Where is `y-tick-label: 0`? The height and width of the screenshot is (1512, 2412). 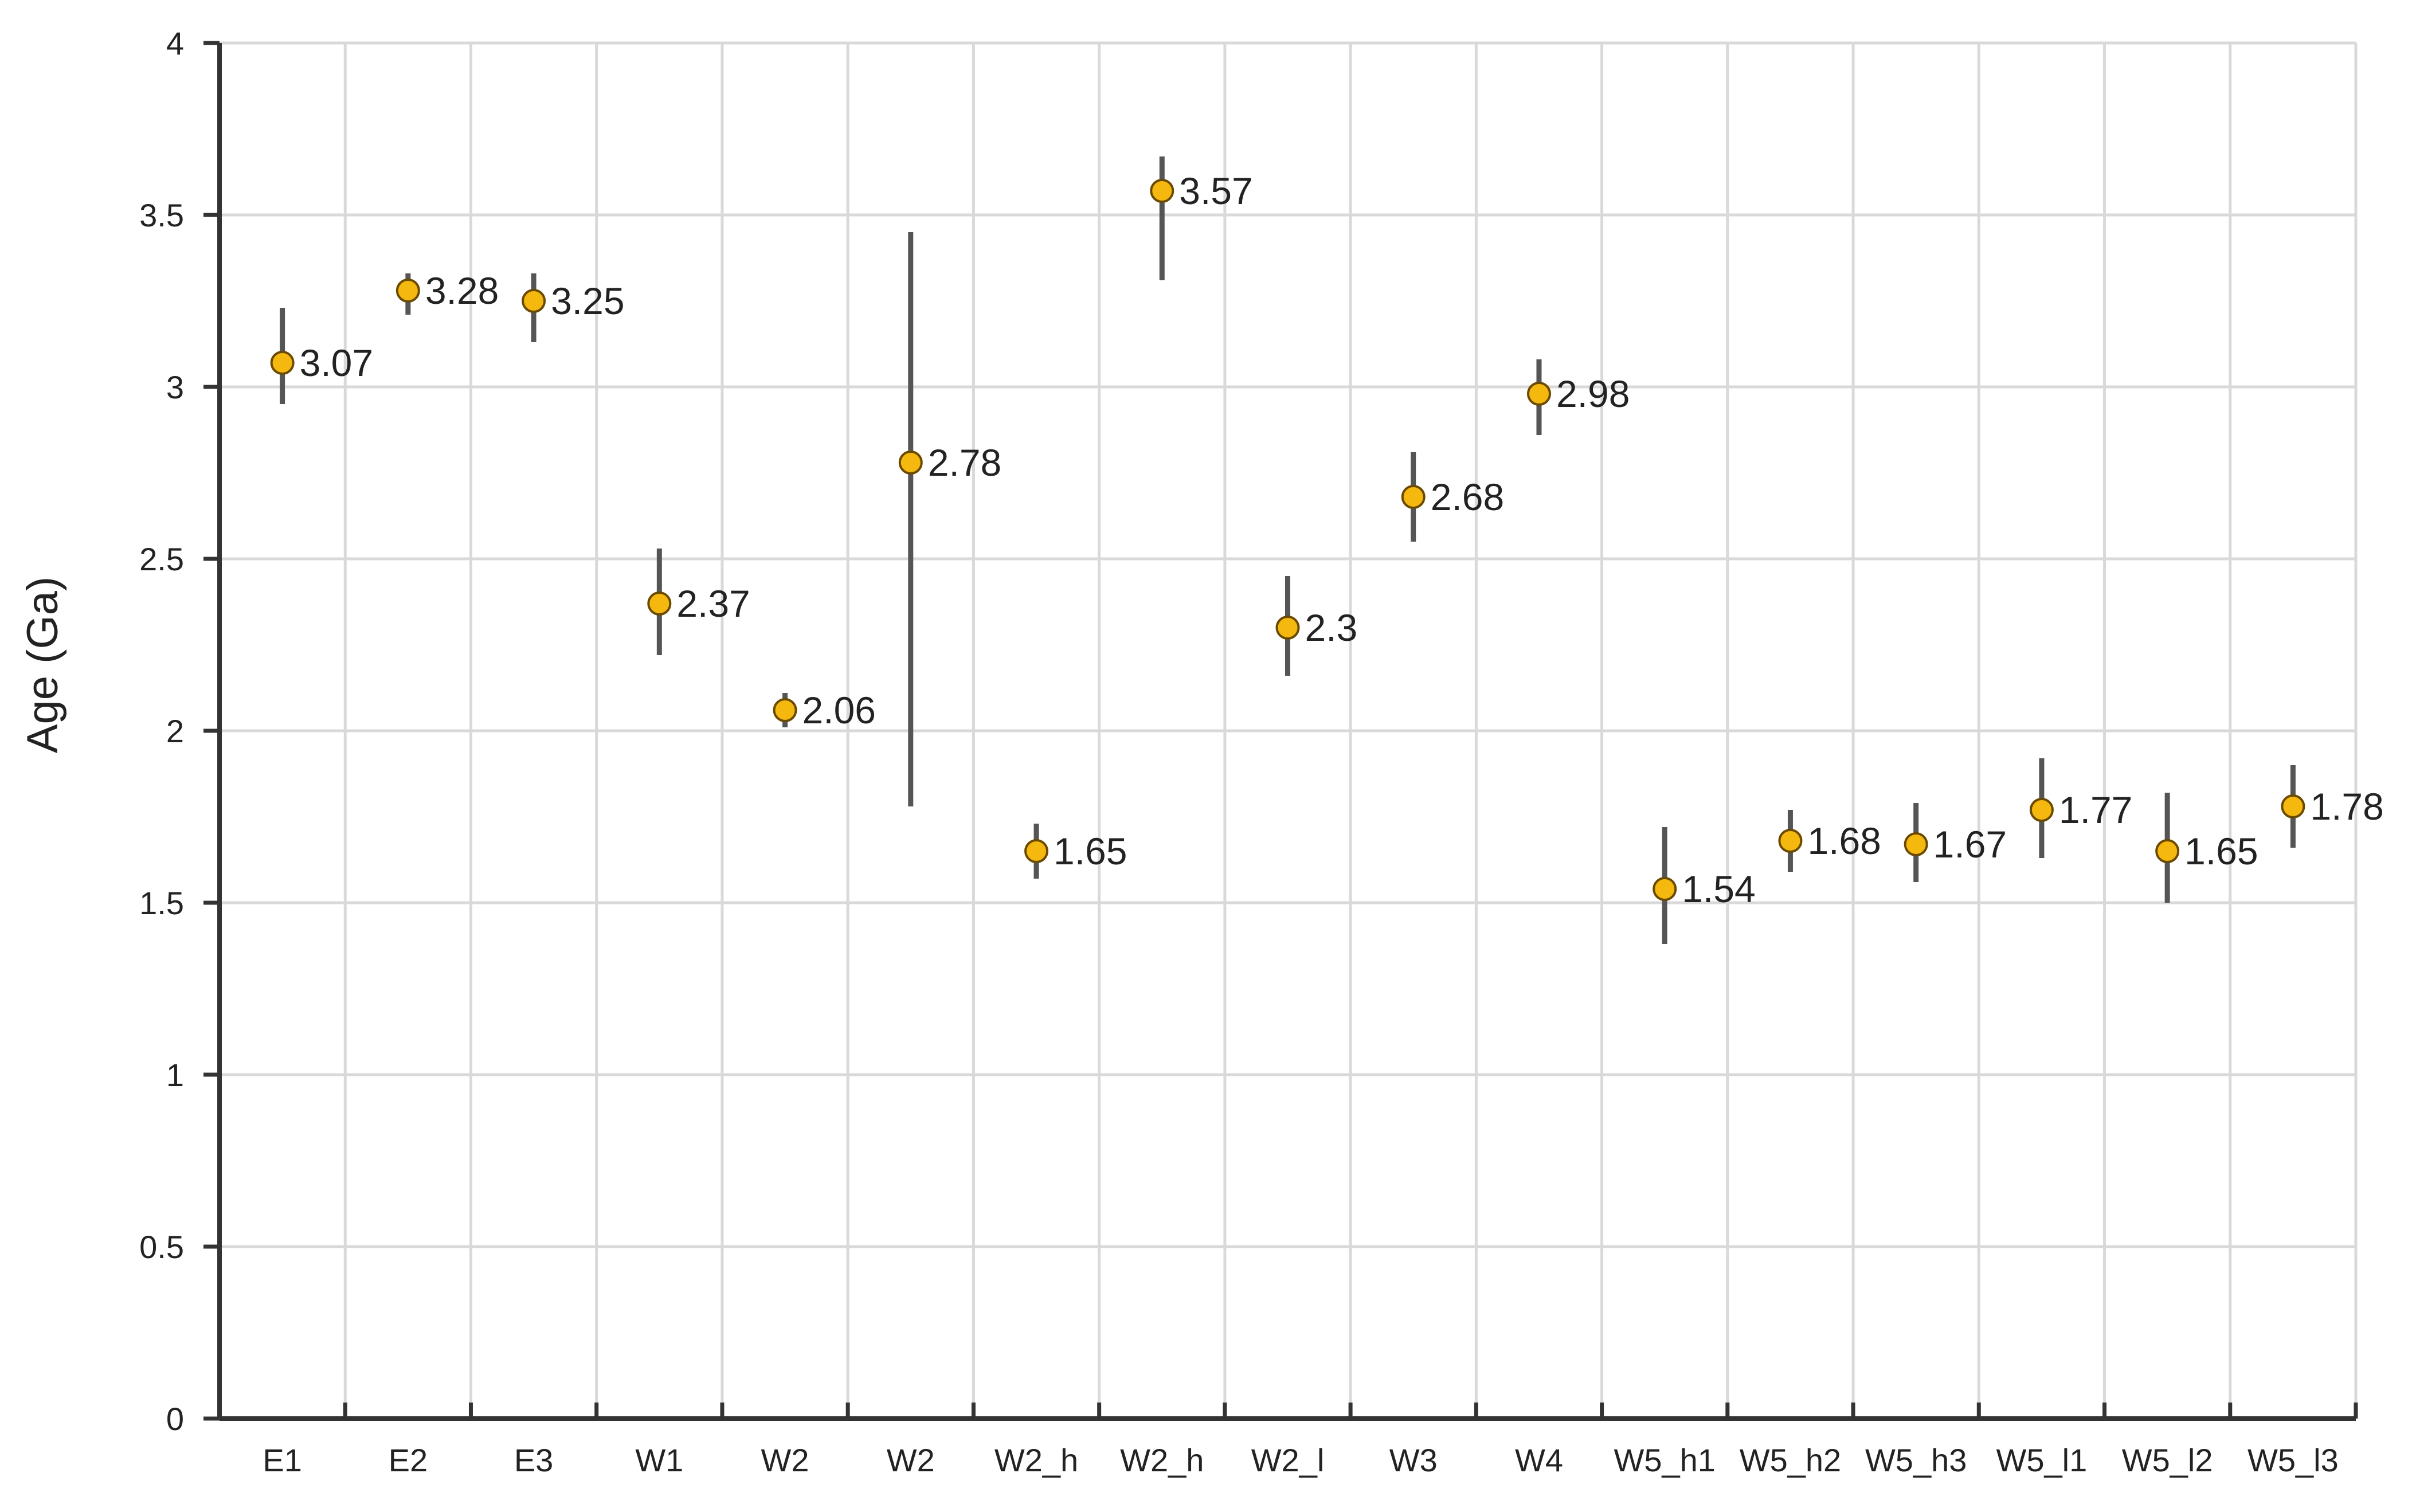 y-tick-label: 0 is located at coordinates (175, 1419).